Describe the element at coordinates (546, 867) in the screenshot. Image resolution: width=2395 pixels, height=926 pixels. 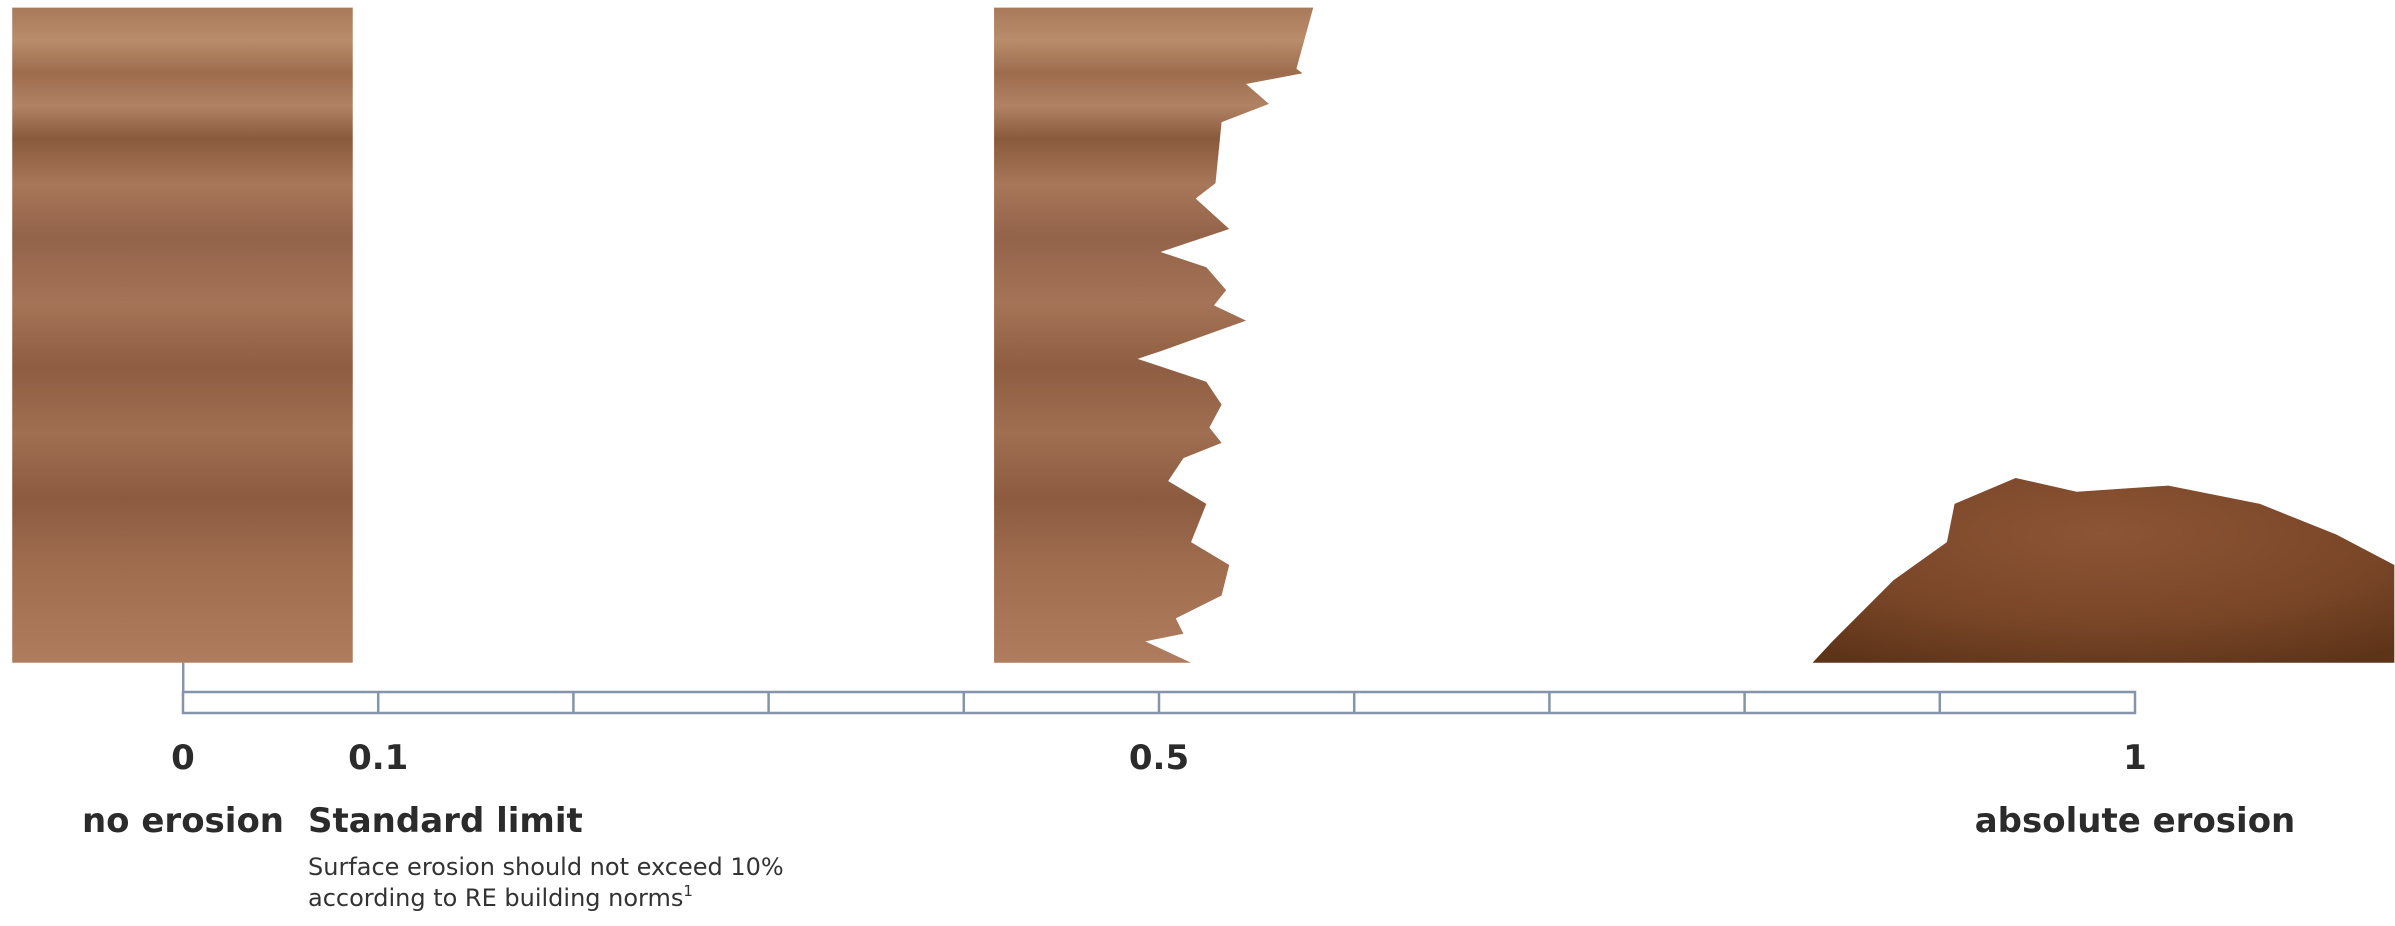
I see `note-line: Surface erosion should not exceed 10%` at that location.